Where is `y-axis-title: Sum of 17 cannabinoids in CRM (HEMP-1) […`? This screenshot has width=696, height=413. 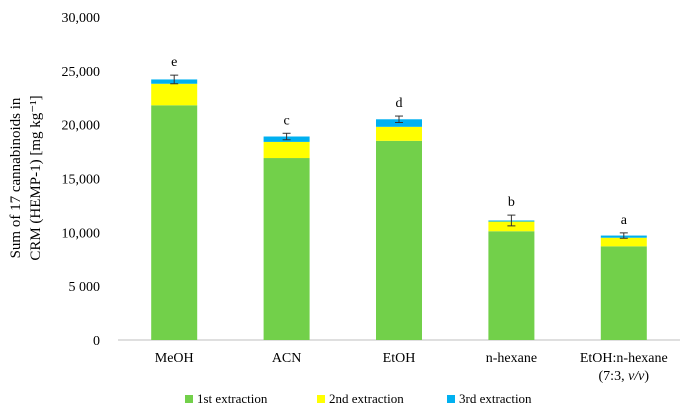 y-axis-title: Sum of 17 cannabinoids in CRM (HEMP-1) [… is located at coordinates (26, 177).